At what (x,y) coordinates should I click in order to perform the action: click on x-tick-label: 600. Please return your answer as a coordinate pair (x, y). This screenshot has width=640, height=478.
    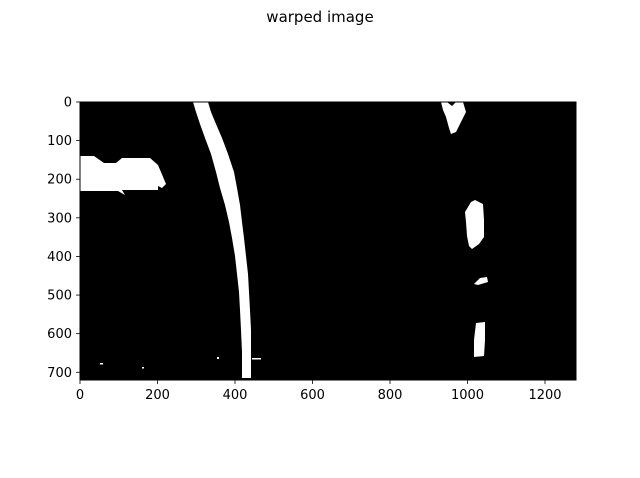
    Looking at the image, I should click on (312, 395).